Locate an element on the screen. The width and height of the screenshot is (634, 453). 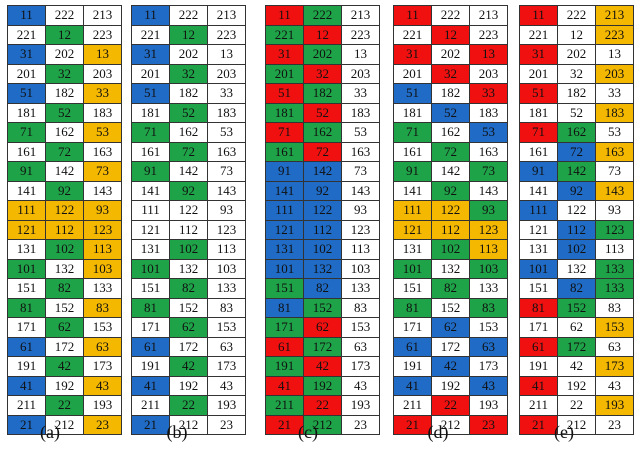
grid-cell: 112 is located at coordinates (64, 229).